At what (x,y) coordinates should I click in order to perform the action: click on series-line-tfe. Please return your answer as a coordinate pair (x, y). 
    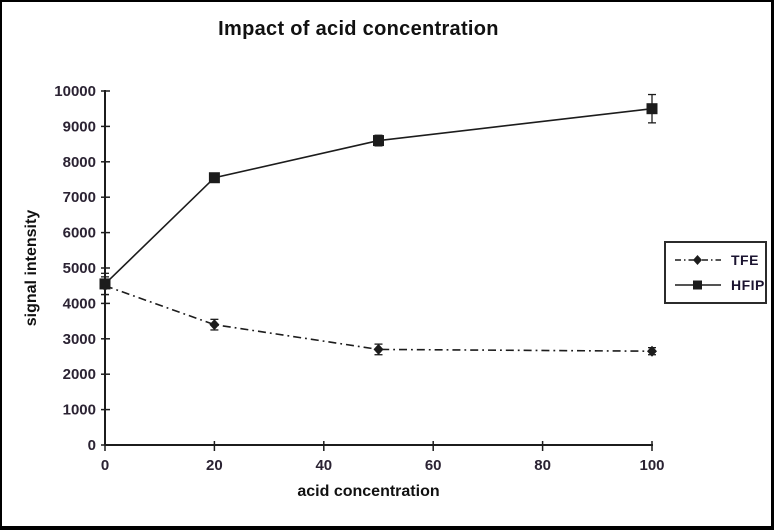
    Looking at the image, I should click on (378, 318).